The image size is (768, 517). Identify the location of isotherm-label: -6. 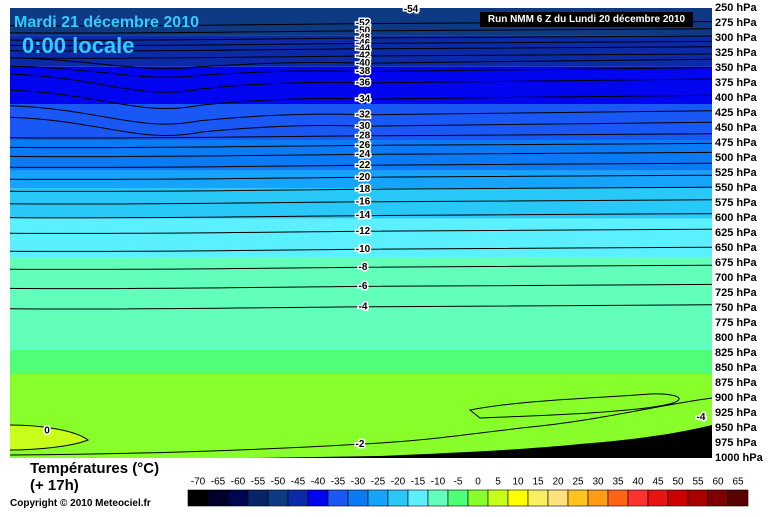
(363, 286).